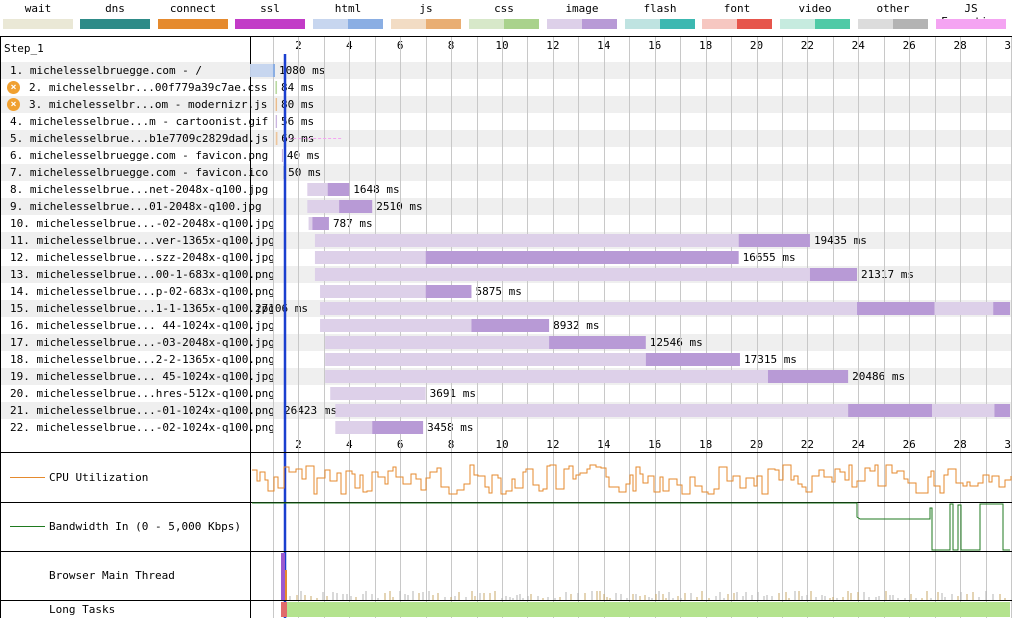 This screenshot has width=1012, height=618. What do you see at coordinates (893, 8) in the screenshot?
I see `legend-label: other` at bounding box center [893, 8].